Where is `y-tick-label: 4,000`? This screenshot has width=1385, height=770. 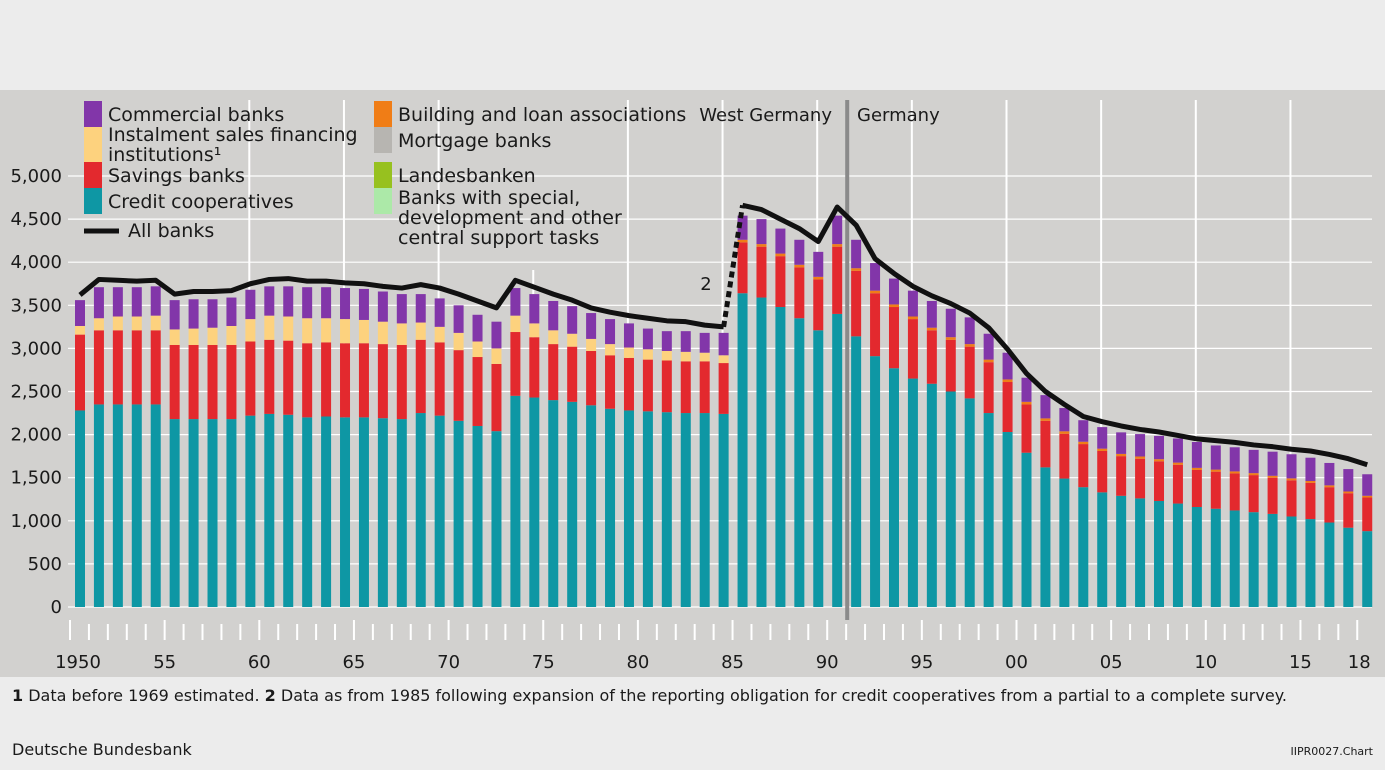 y-tick-label: 4,000 is located at coordinates (36, 262).